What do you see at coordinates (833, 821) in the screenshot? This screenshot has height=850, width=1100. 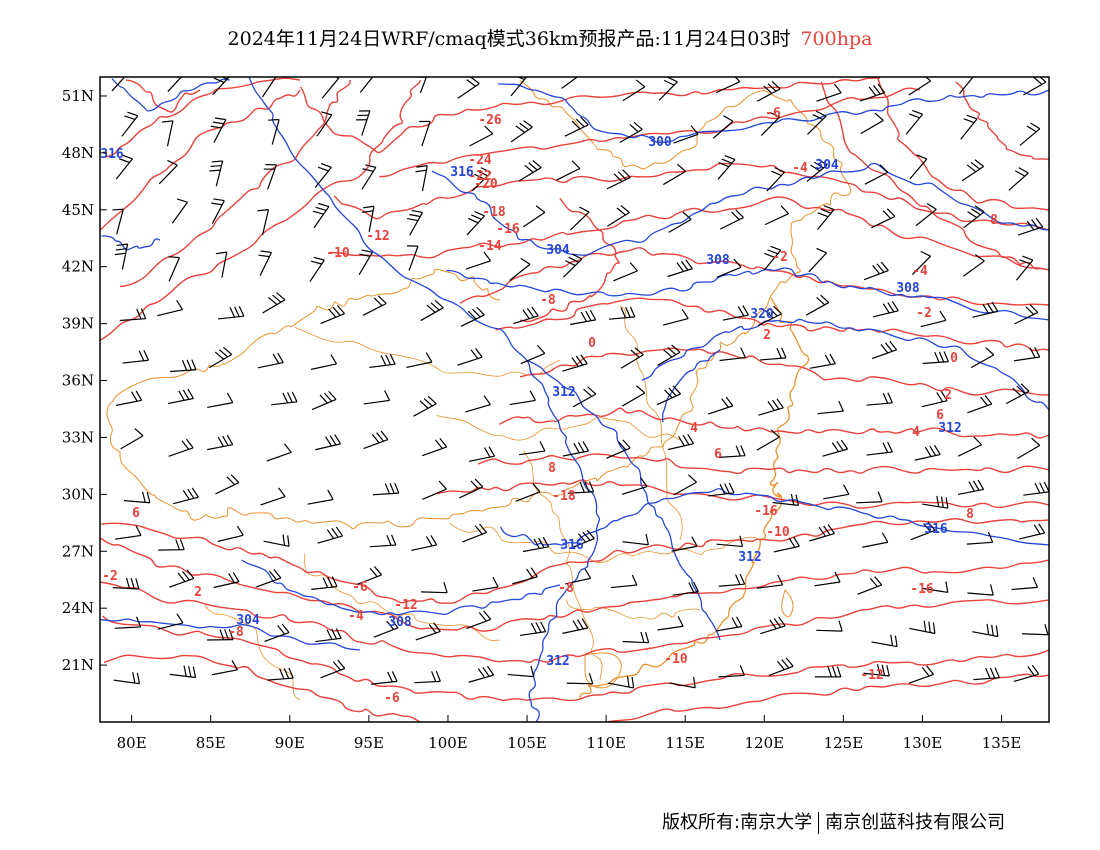 I see `footer: 版权所有:南京大学 南京创蓝科技有限公司` at bounding box center [833, 821].